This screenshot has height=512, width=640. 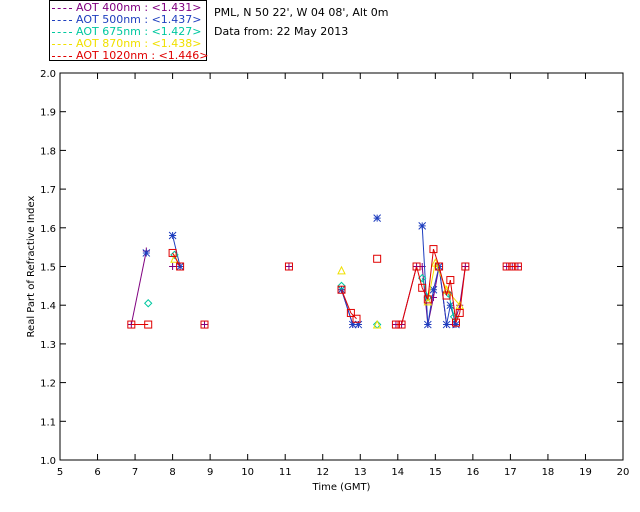 What do you see at coordinates (139, 43) in the screenshot?
I see `legend-label-870: AOT 870nm : <1.438>` at bounding box center [139, 43].